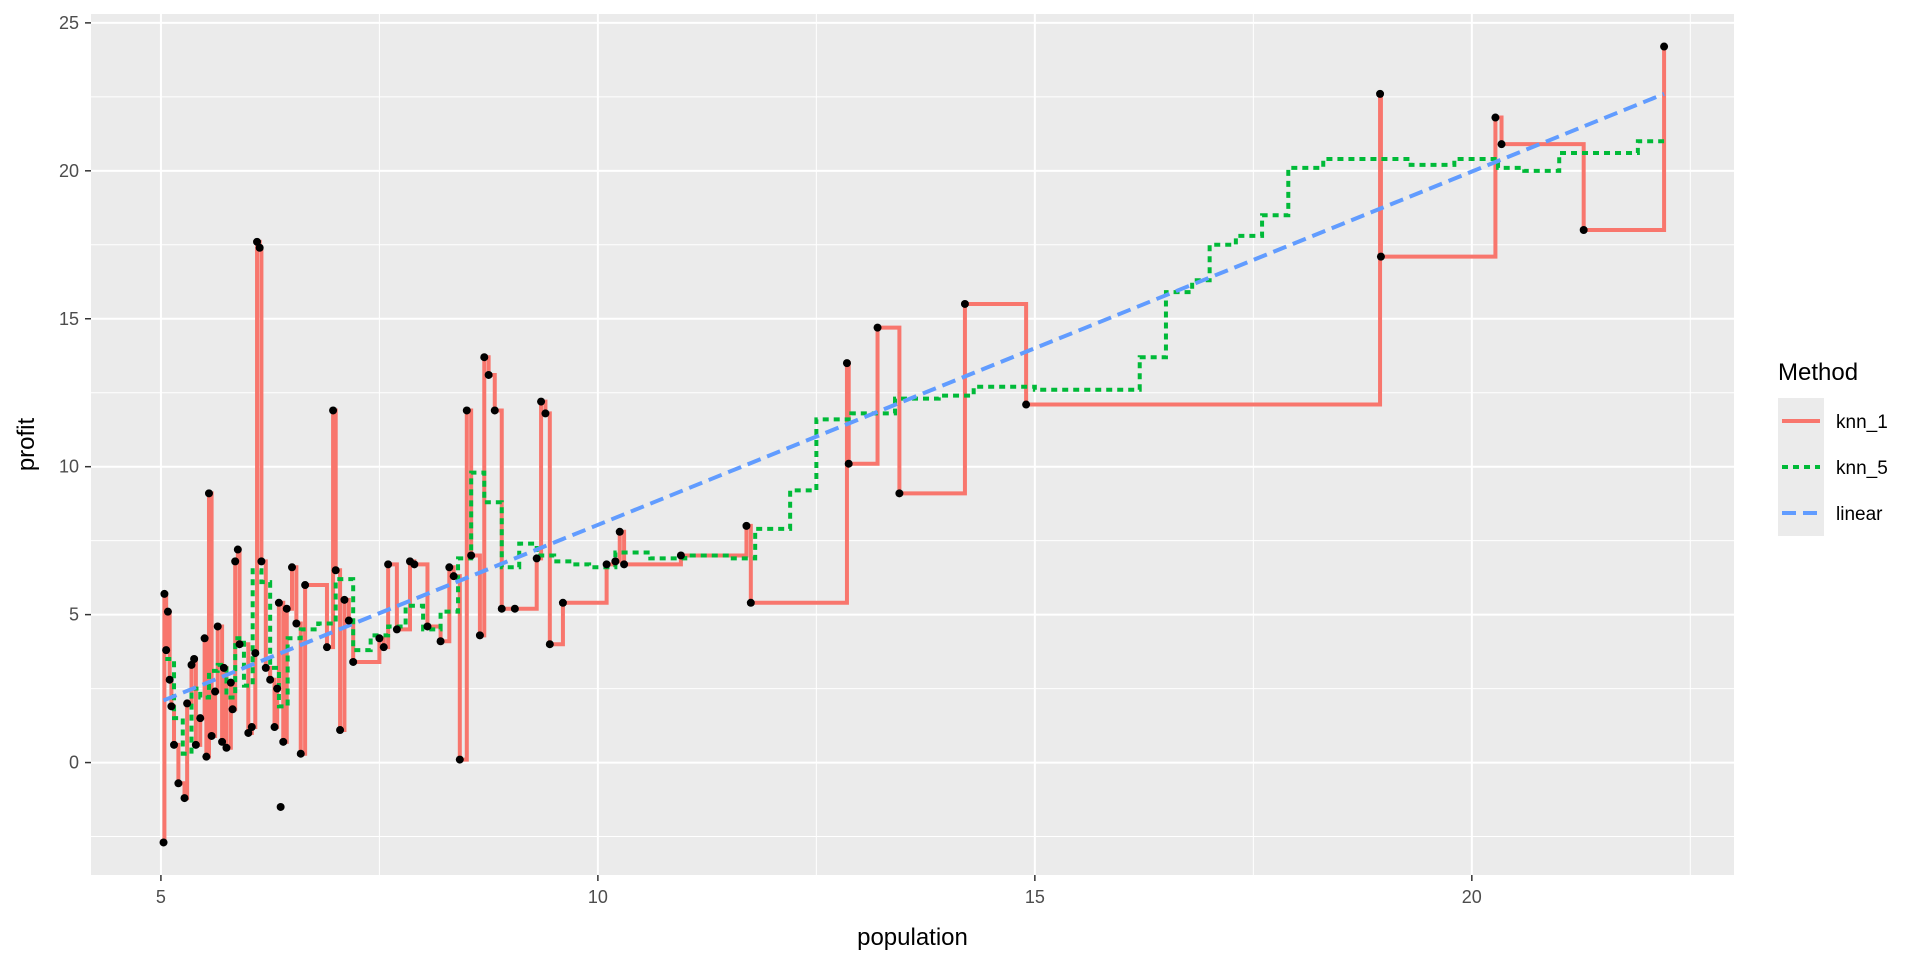 The image size is (1920, 960). I want to click on legend-label-linear: linear, so click(1859, 514).